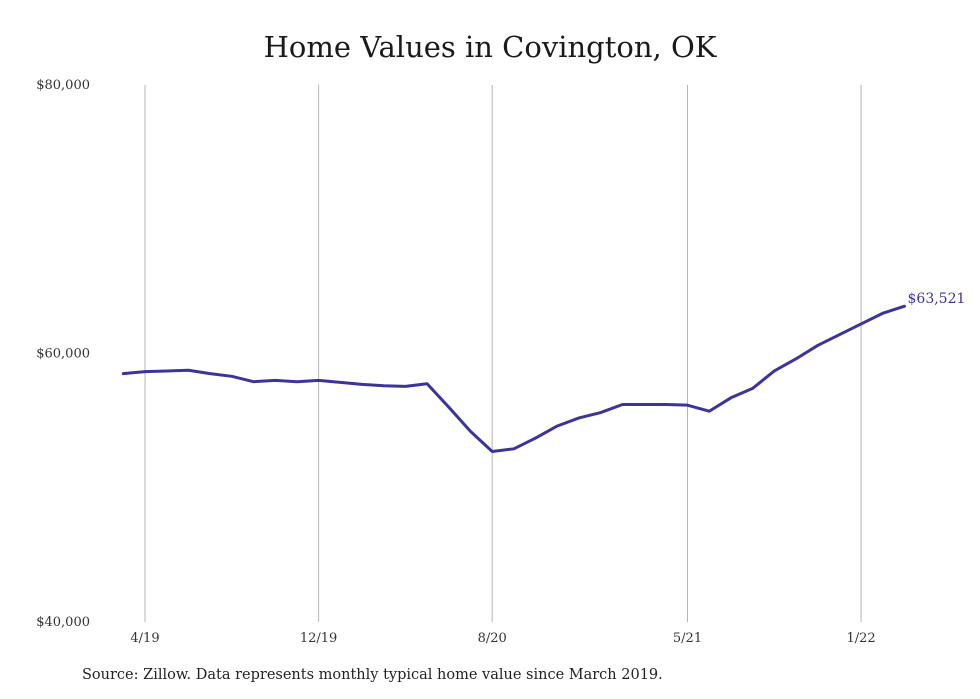  What do you see at coordinates (490, 47) in the screenshot?
I see `chart-title: Home Values in Covington, OK` at bounding box center [490, 47].